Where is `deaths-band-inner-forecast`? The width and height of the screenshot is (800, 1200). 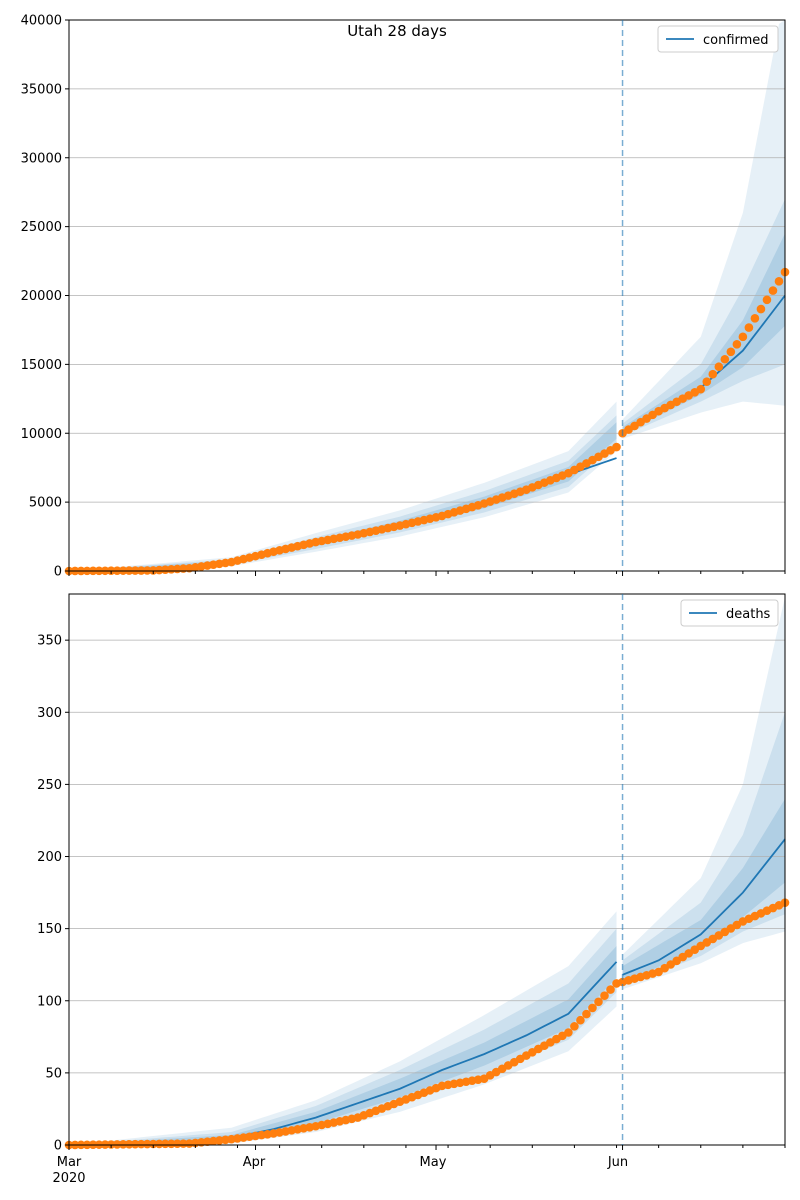
deaths-band-inner-forecast is located at coordinates (703, 891).